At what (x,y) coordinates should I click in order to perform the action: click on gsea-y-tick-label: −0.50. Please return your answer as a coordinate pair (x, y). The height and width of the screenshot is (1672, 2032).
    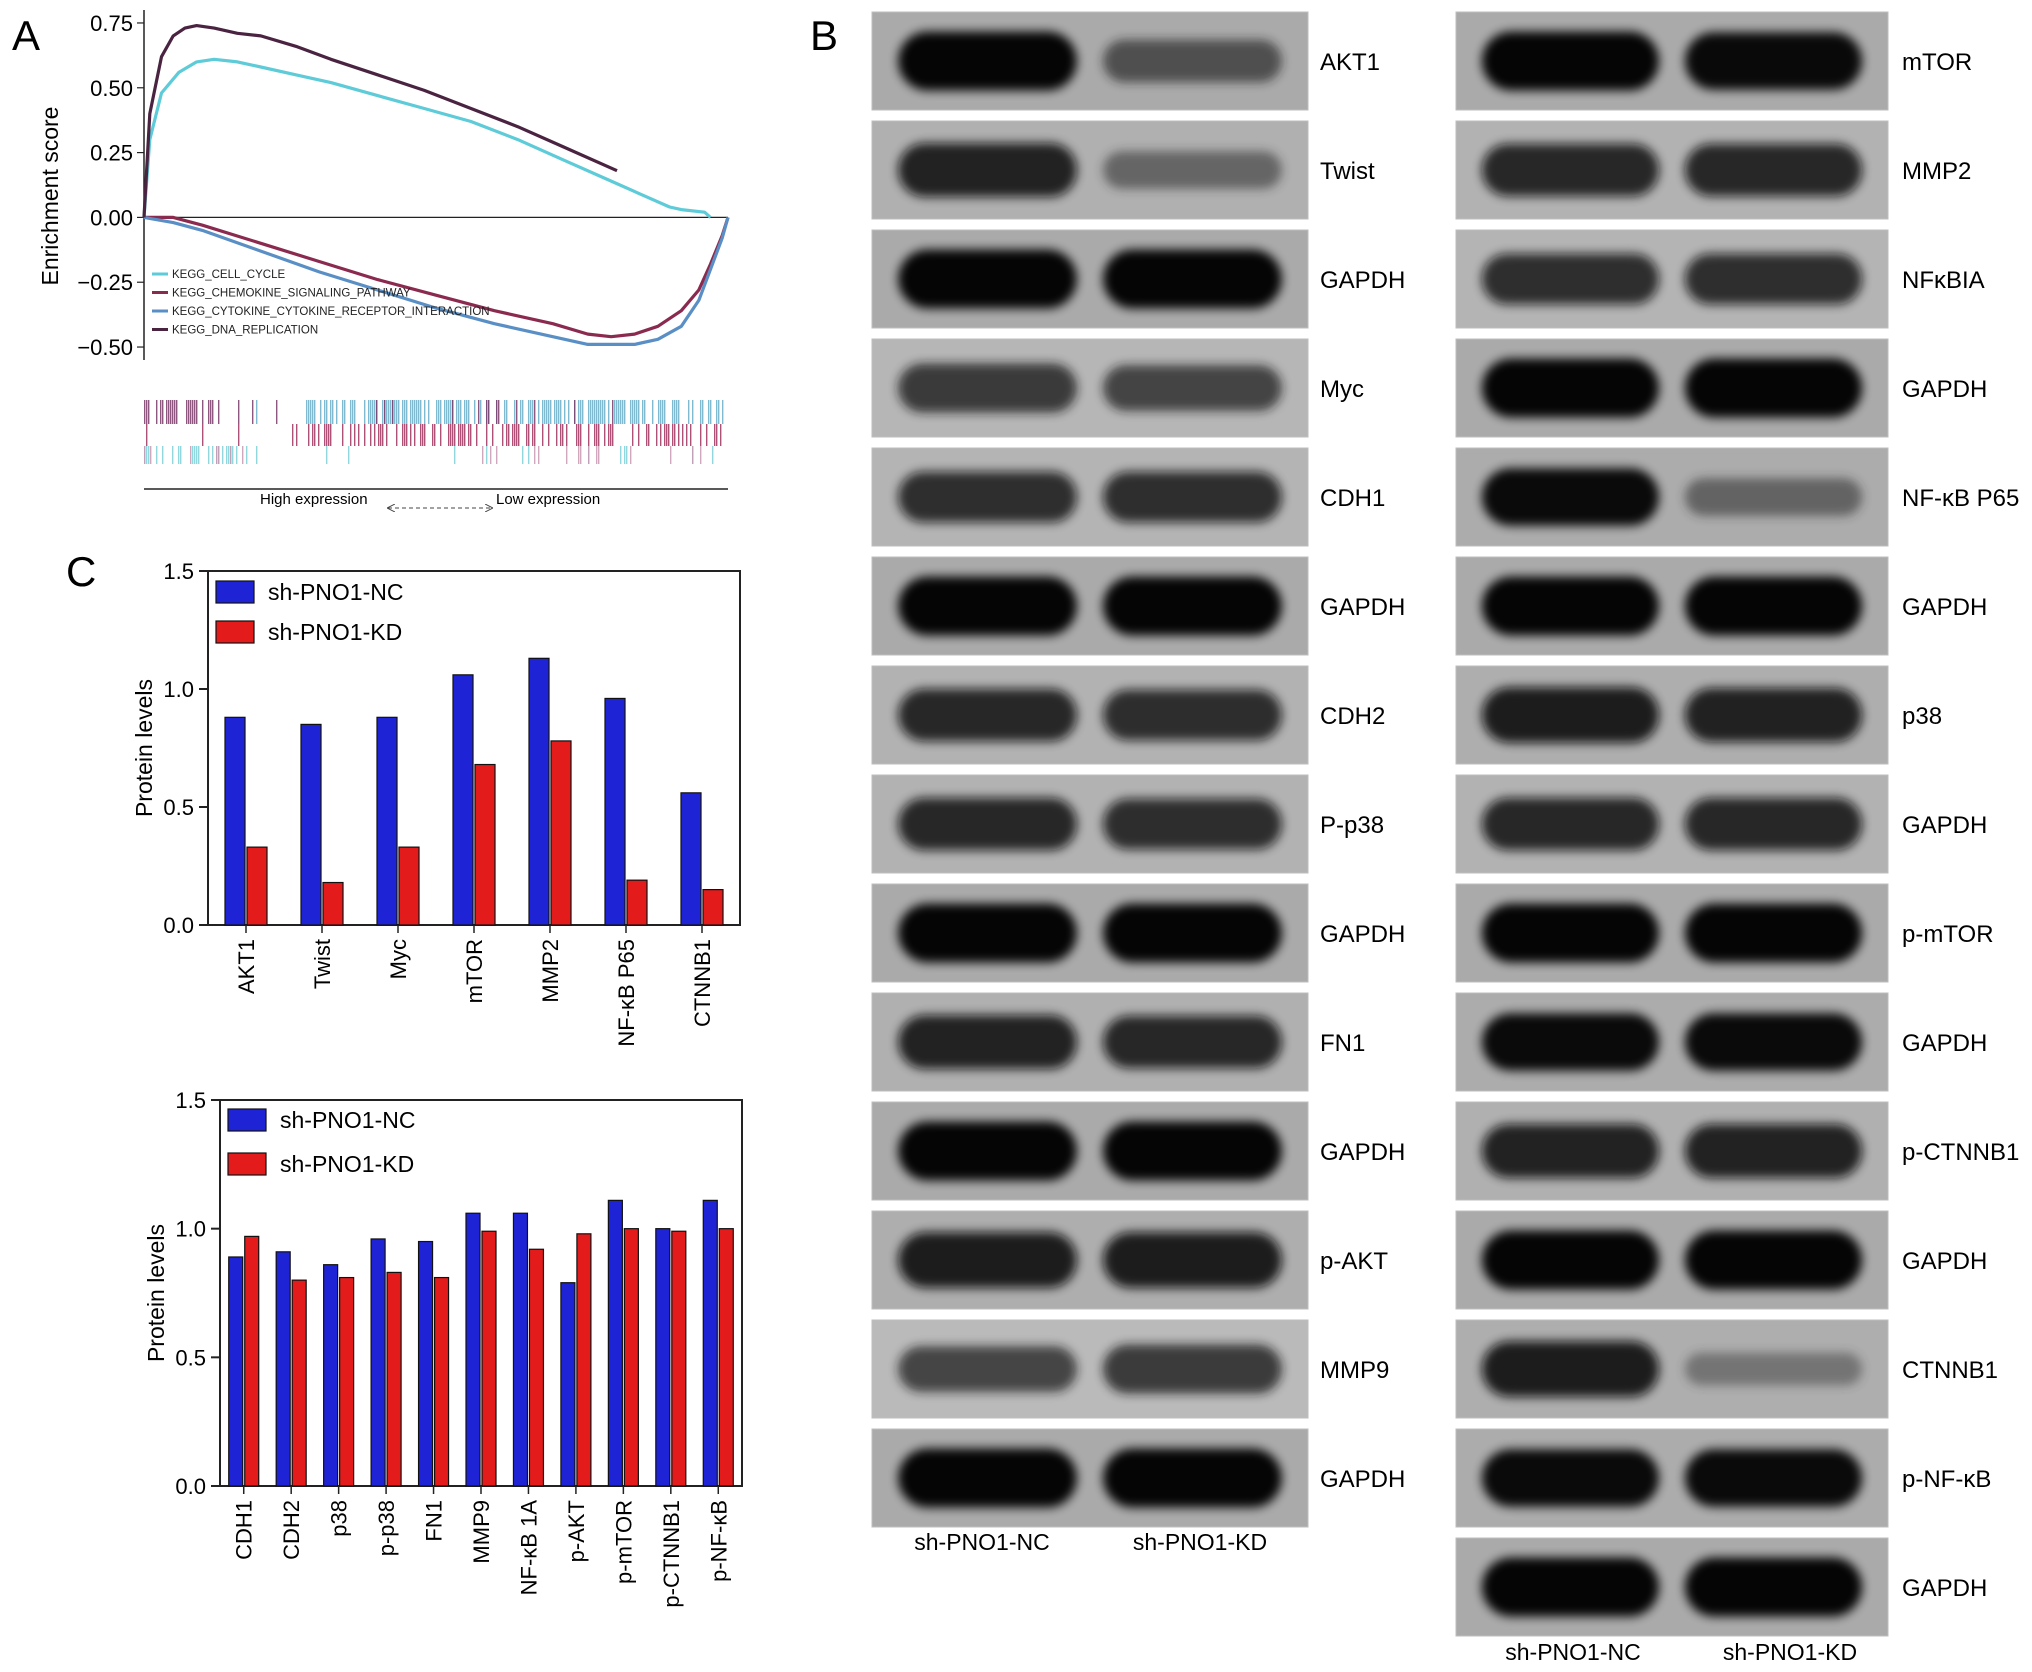
    Looking at the image, I should click on (105, 347).